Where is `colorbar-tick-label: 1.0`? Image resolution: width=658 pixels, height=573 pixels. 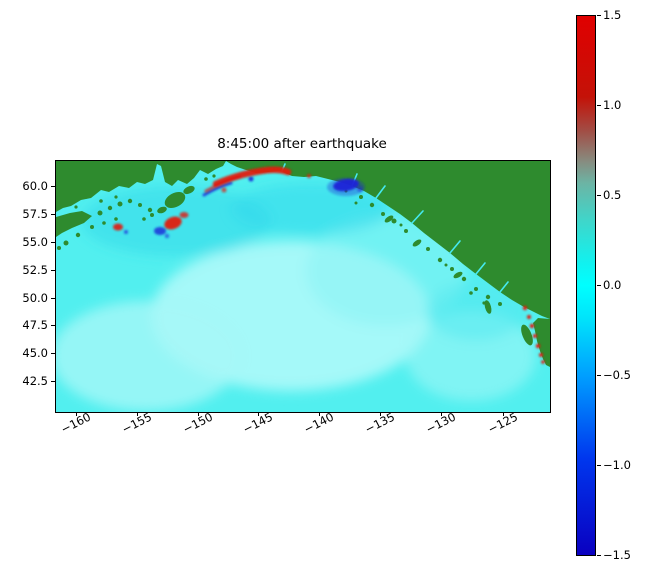 colorbar-tick-label: 1.0 is located at coordinates (612, 105).